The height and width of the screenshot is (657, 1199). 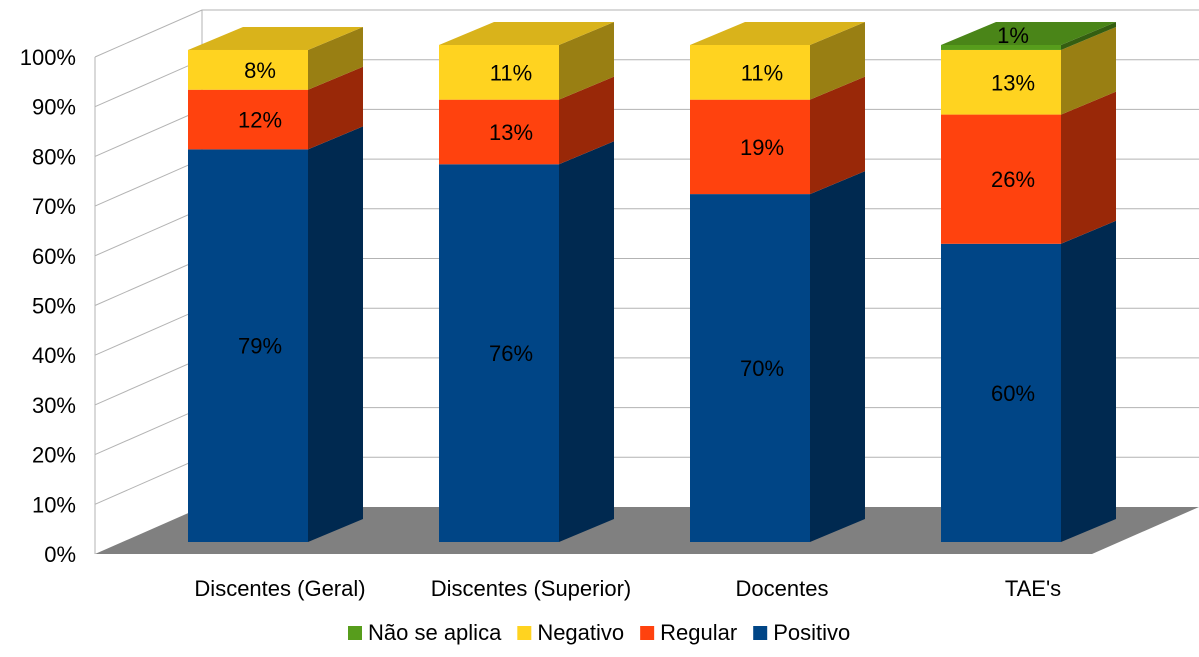 What do you see at coordinates (762, 368) in the screenshot?
I see `data-label: 70%` at bounding box center [762, 368].